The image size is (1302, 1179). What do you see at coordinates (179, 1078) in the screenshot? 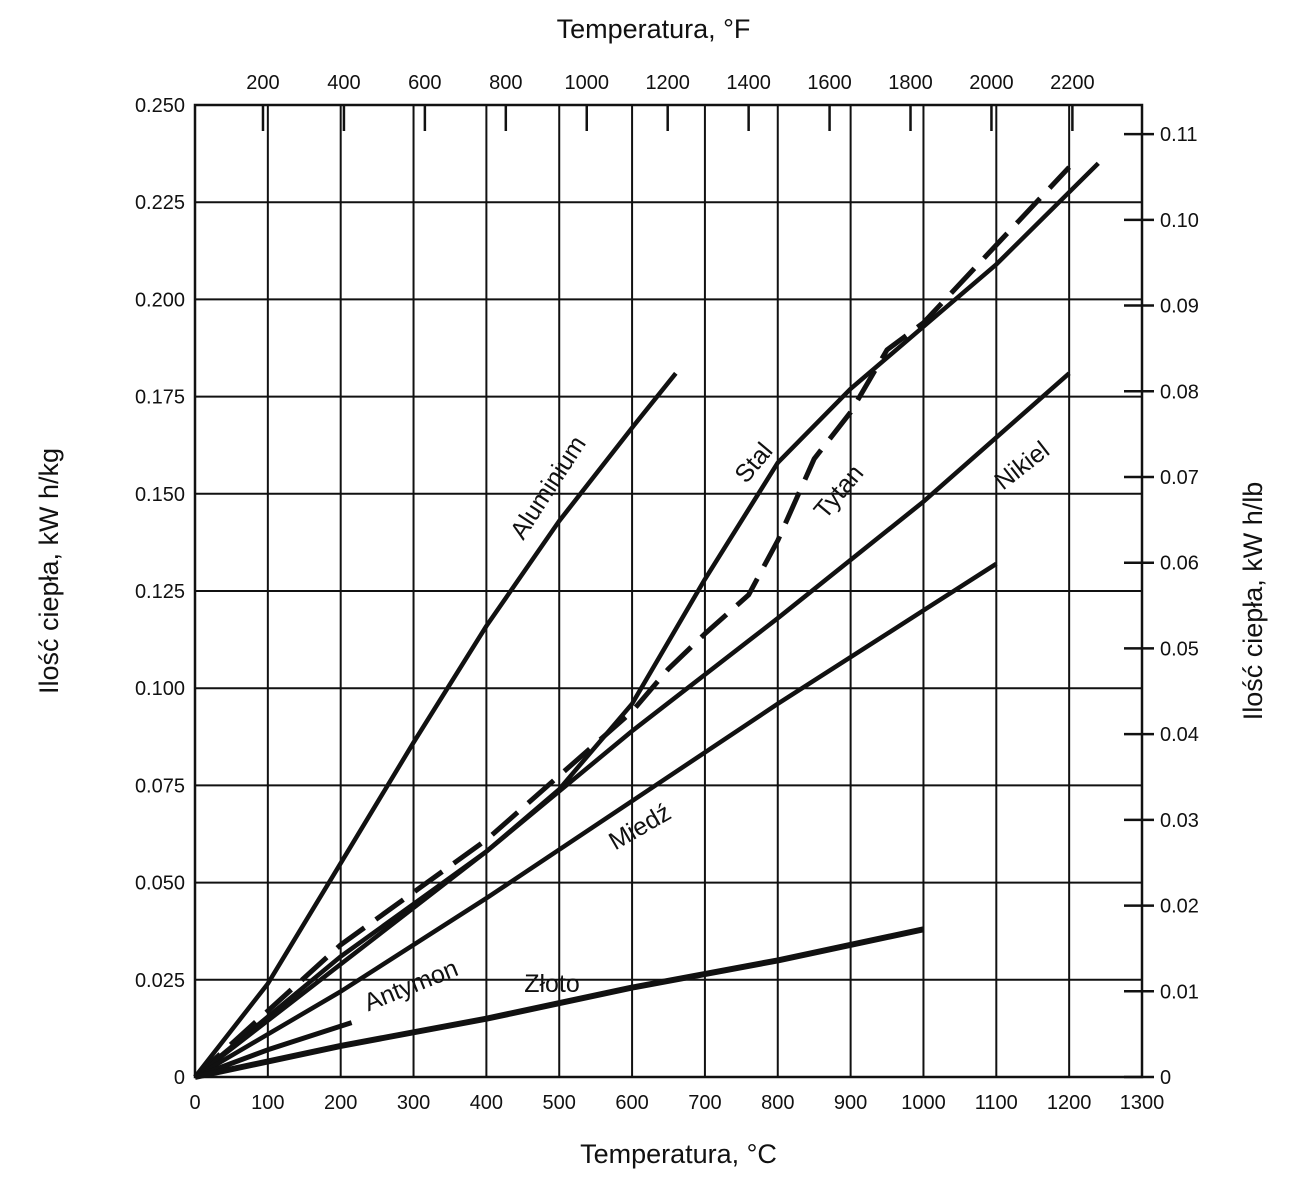
I see `y-tick-label-kwh-kg: 0` at bounding box center [179, 1078].